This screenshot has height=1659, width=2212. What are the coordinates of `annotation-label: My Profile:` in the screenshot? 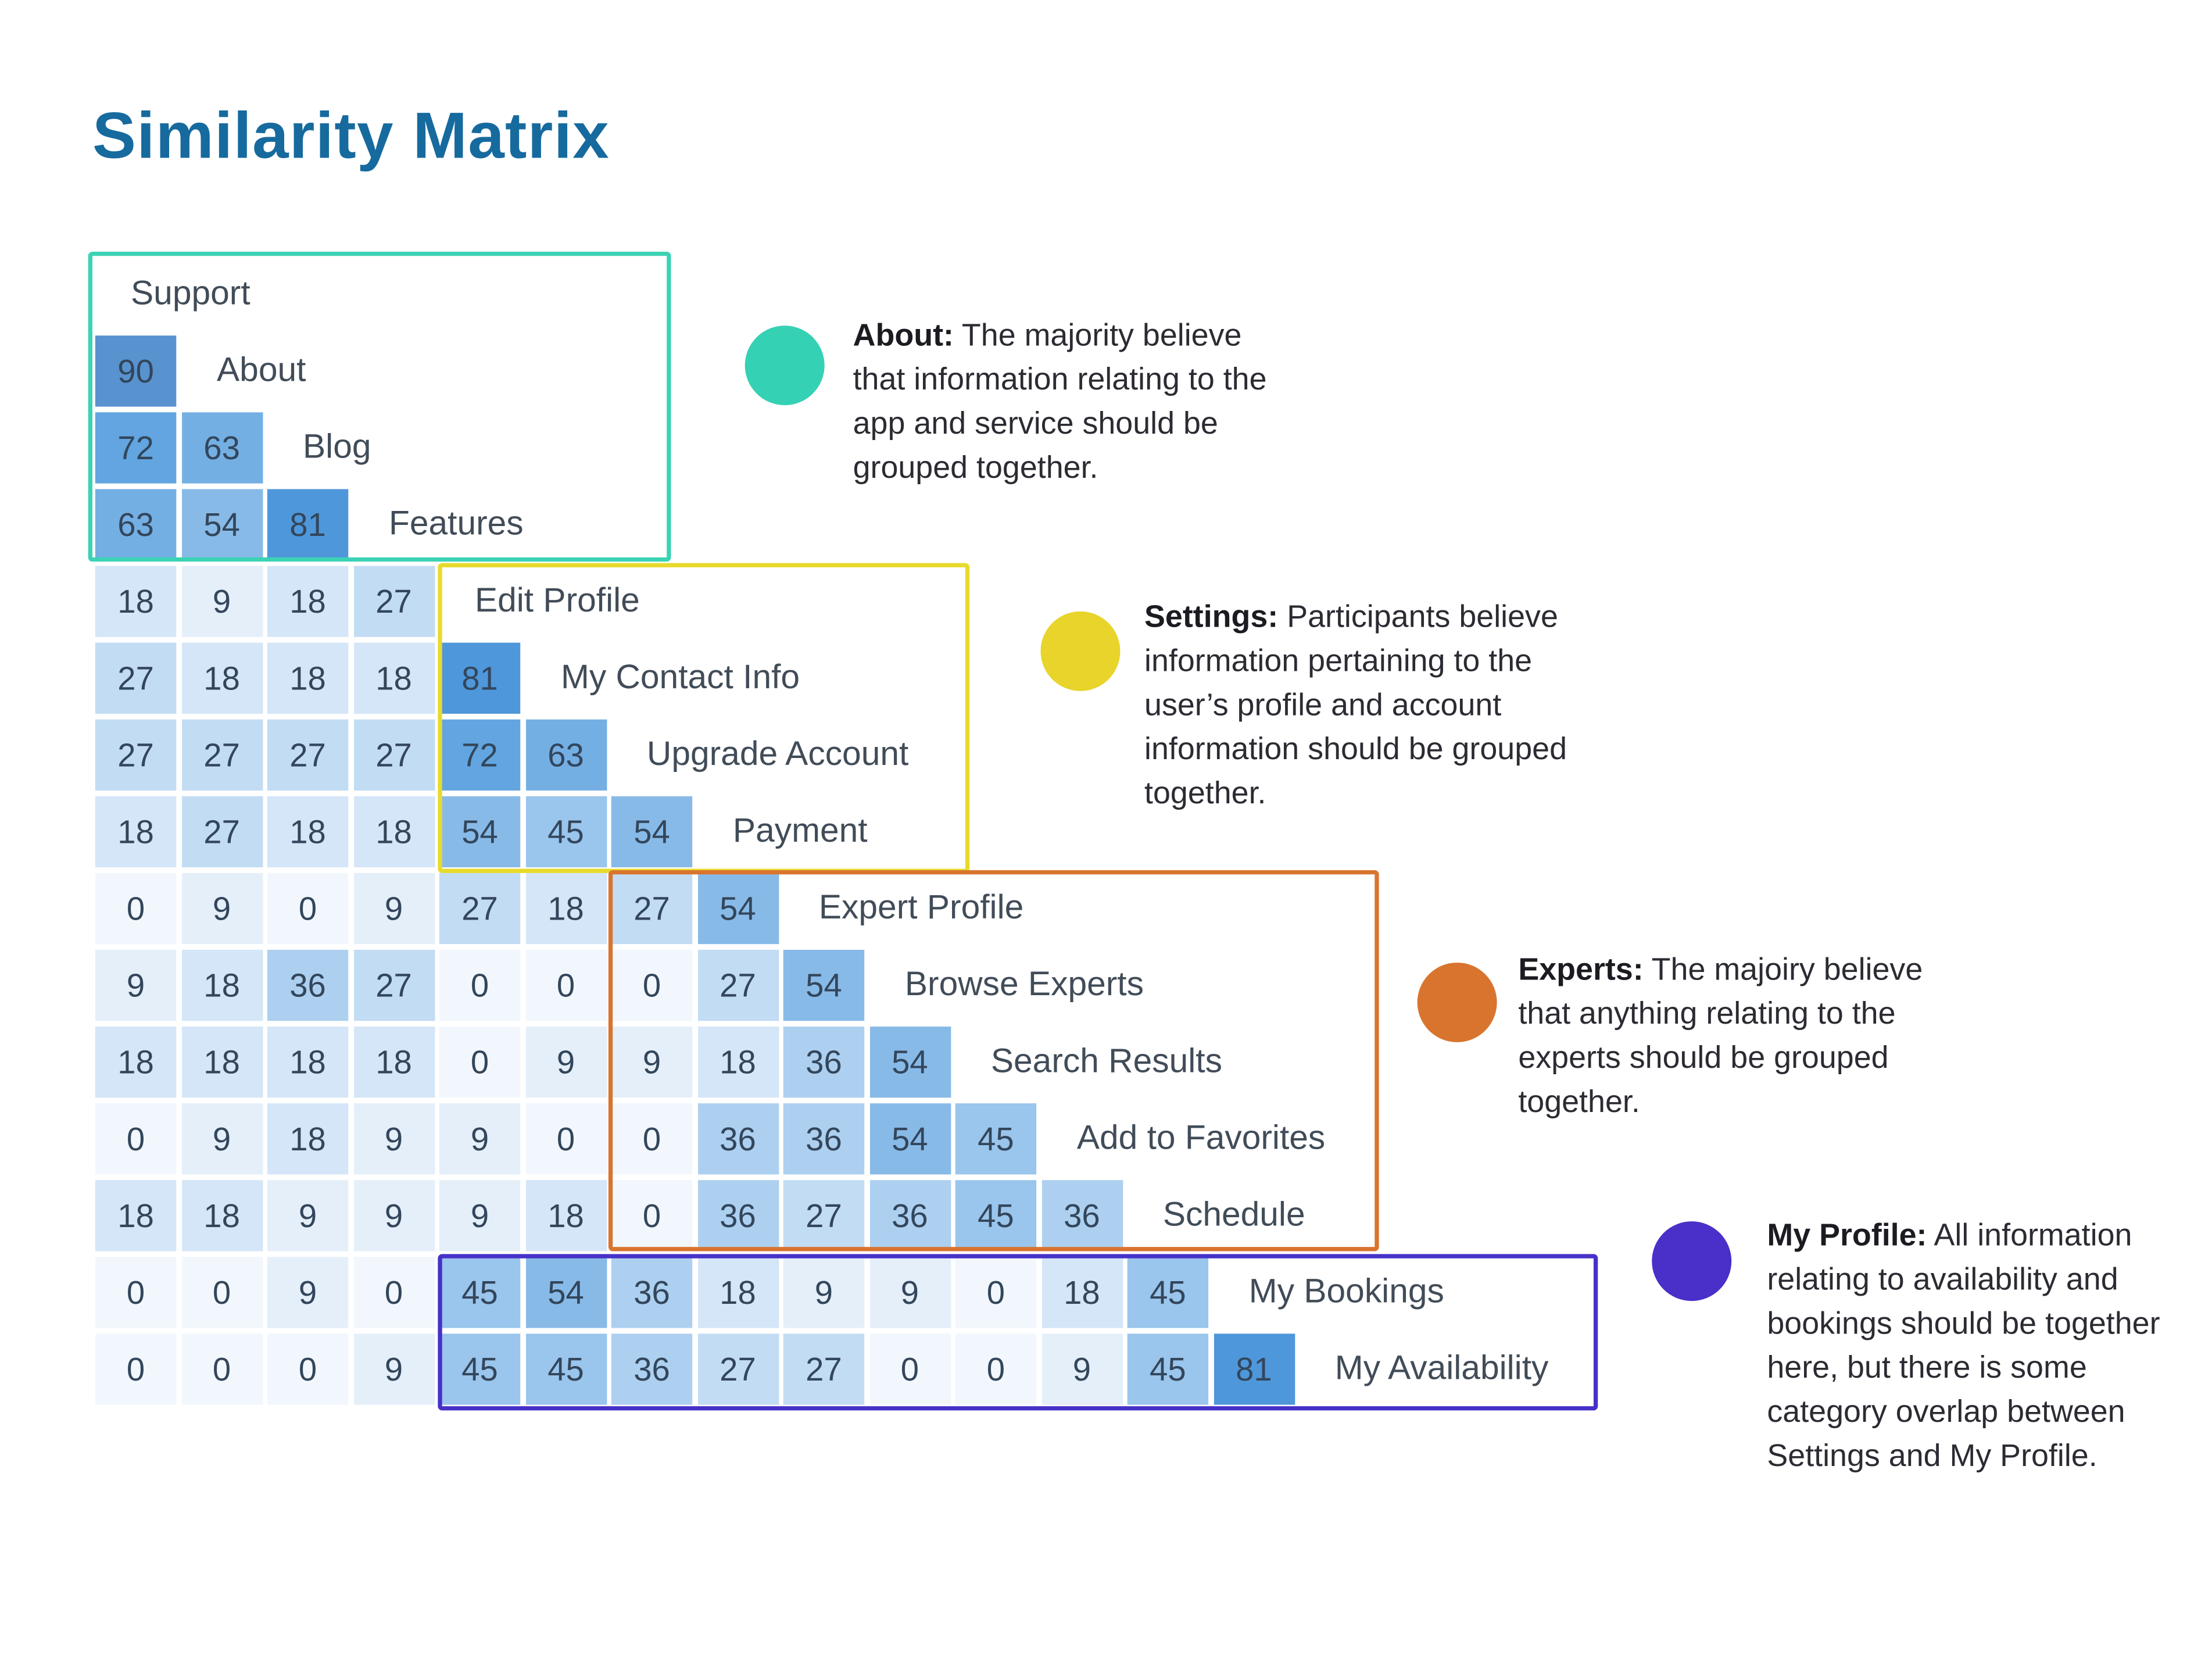 It's located at (1847, 1235).